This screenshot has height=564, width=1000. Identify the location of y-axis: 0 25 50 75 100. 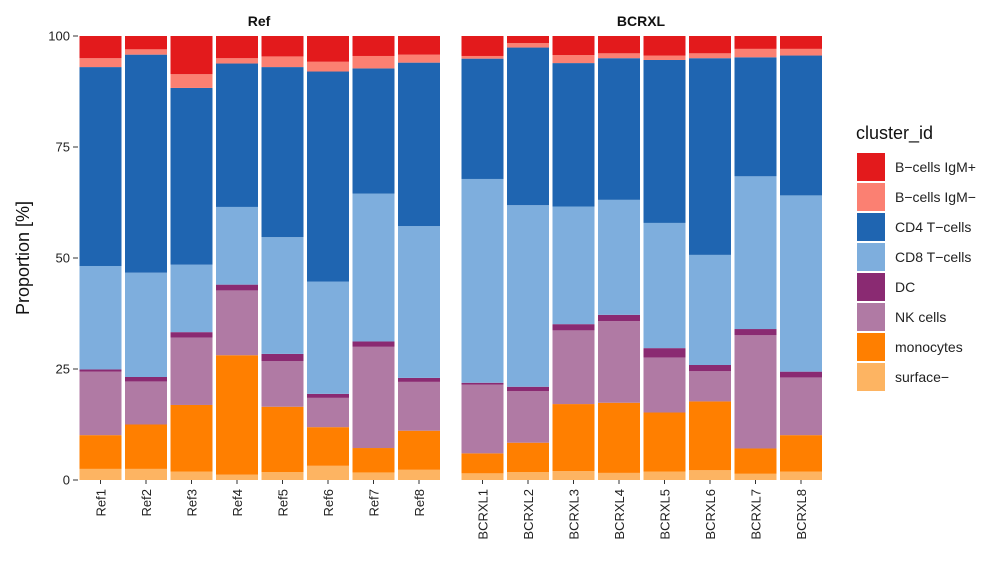
(63, 258).